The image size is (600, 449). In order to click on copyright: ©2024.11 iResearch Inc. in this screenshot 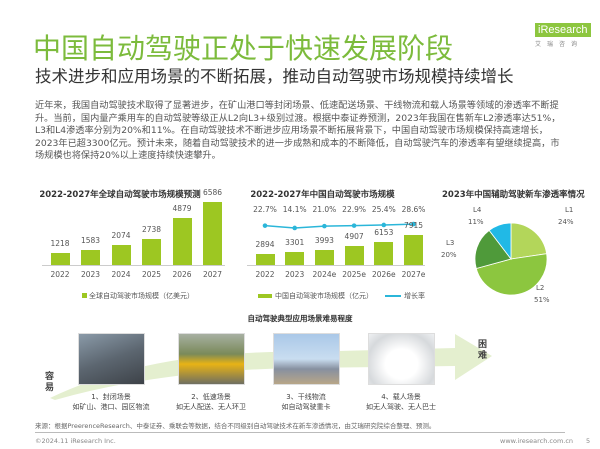, I will do `click(75, 441)`.